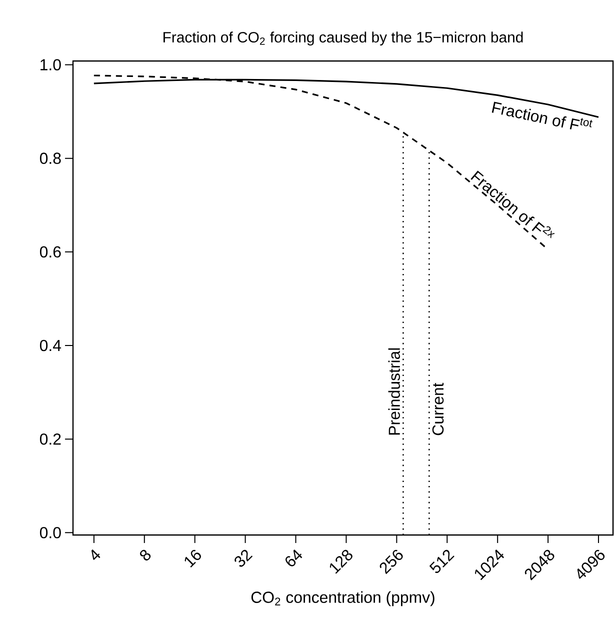  I want to click on x-tick-label: 128, so click(341, 562).